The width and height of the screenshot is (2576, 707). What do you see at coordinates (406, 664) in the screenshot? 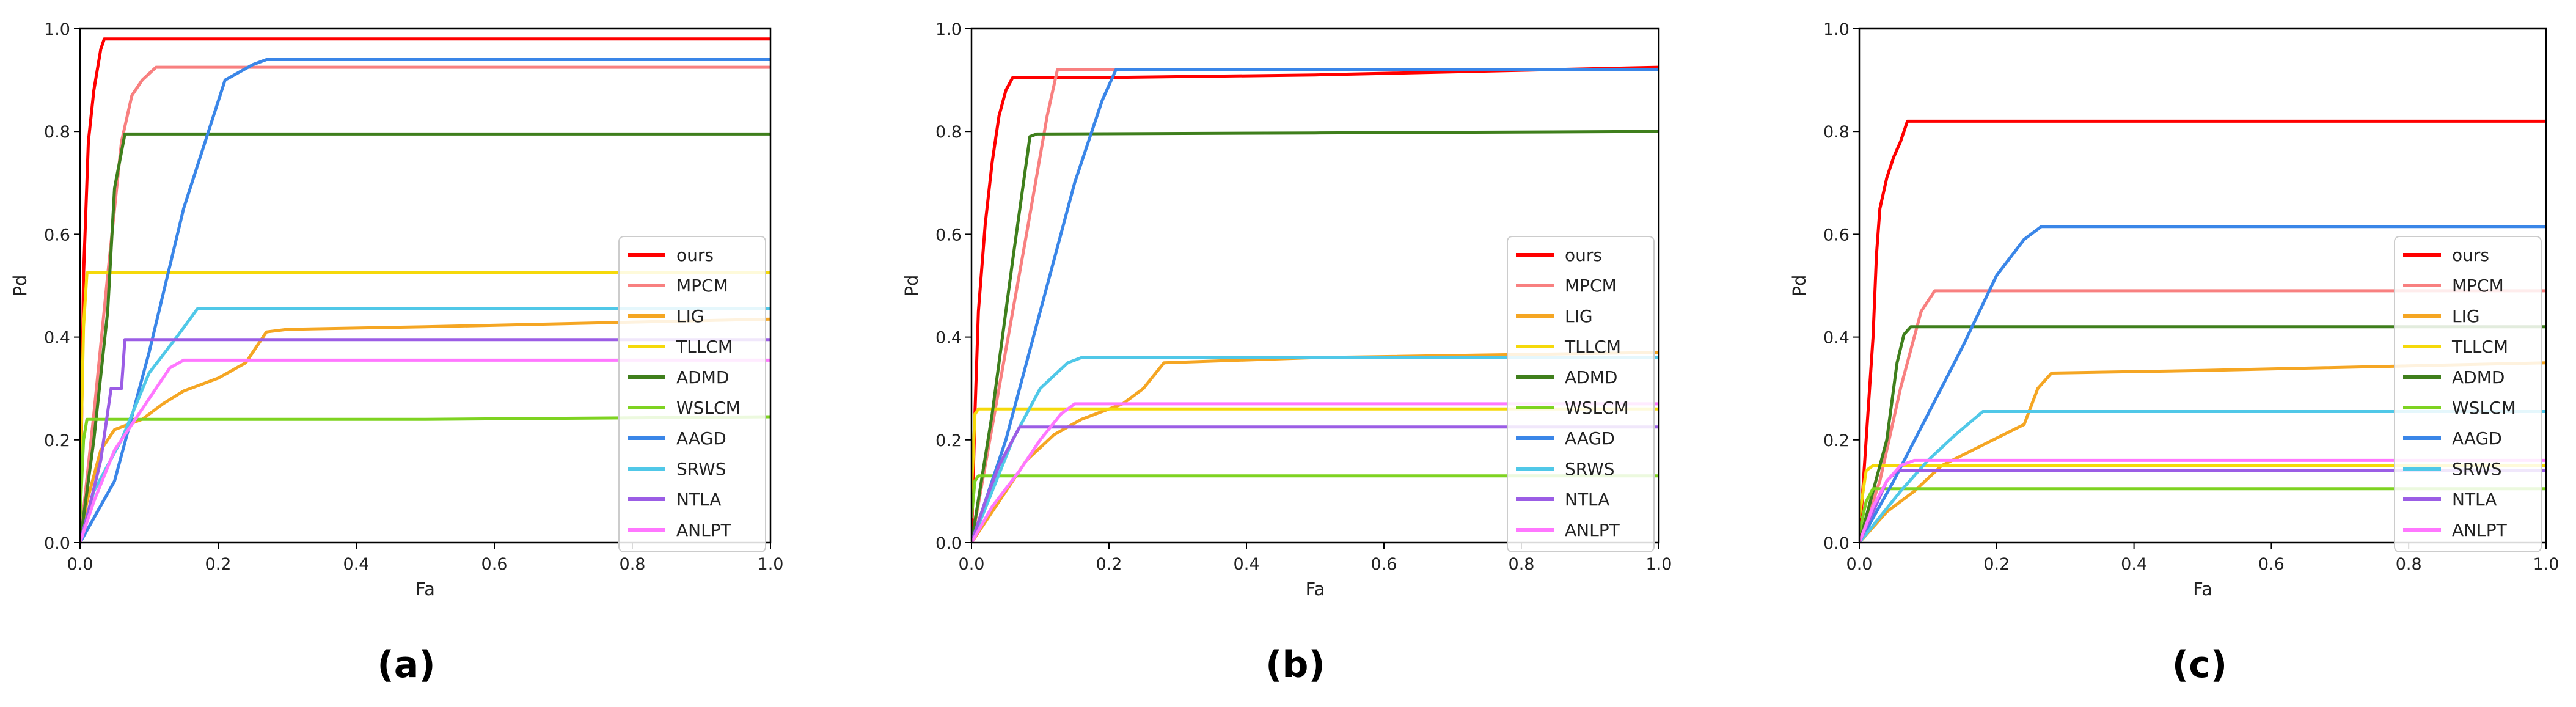
I see `panel-caption: (a)` at bounding box center [406, 664].